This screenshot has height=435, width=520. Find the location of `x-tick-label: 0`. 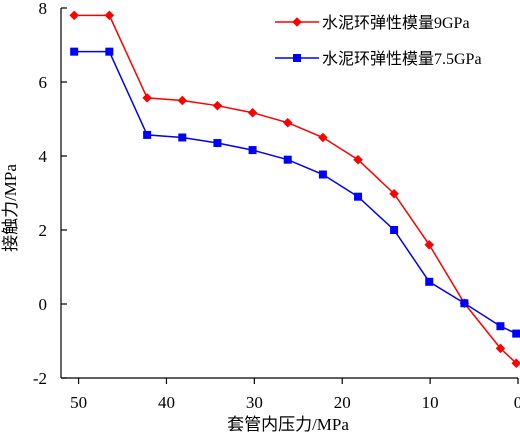

x-tick-label: 0 is located at coordinates (517, 402).